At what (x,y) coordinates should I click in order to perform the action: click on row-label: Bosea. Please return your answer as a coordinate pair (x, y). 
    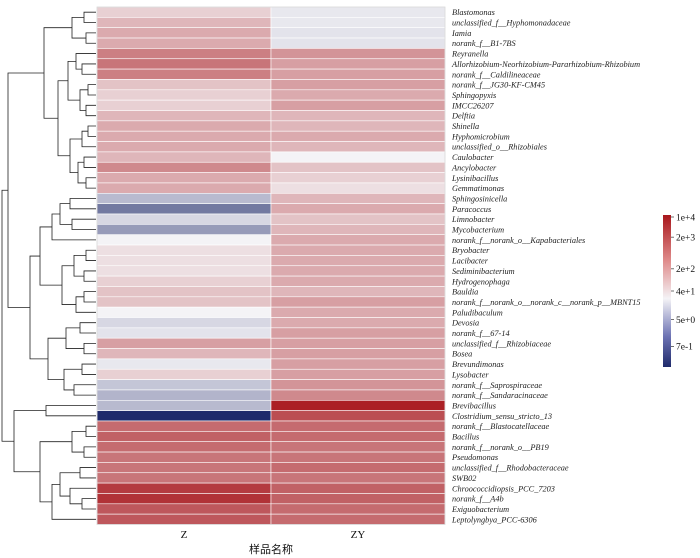
    Looking at the image, I should click on (462, 354).